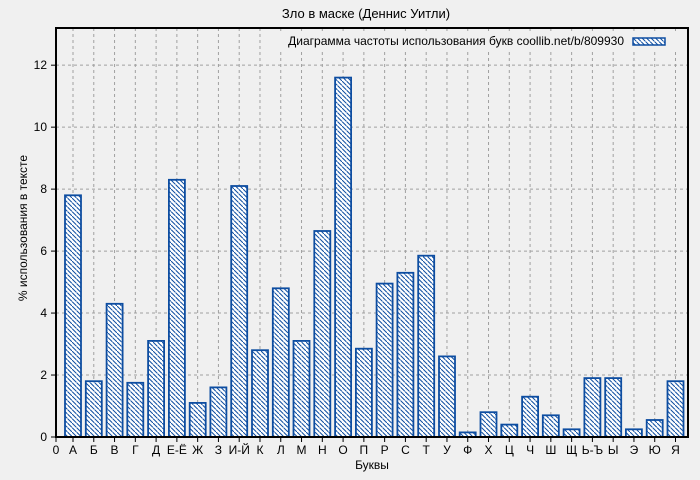  What do you see at coordinates (384, 360) in the screenshot?
I see `bar-Р` at bounding box center [384, 360].